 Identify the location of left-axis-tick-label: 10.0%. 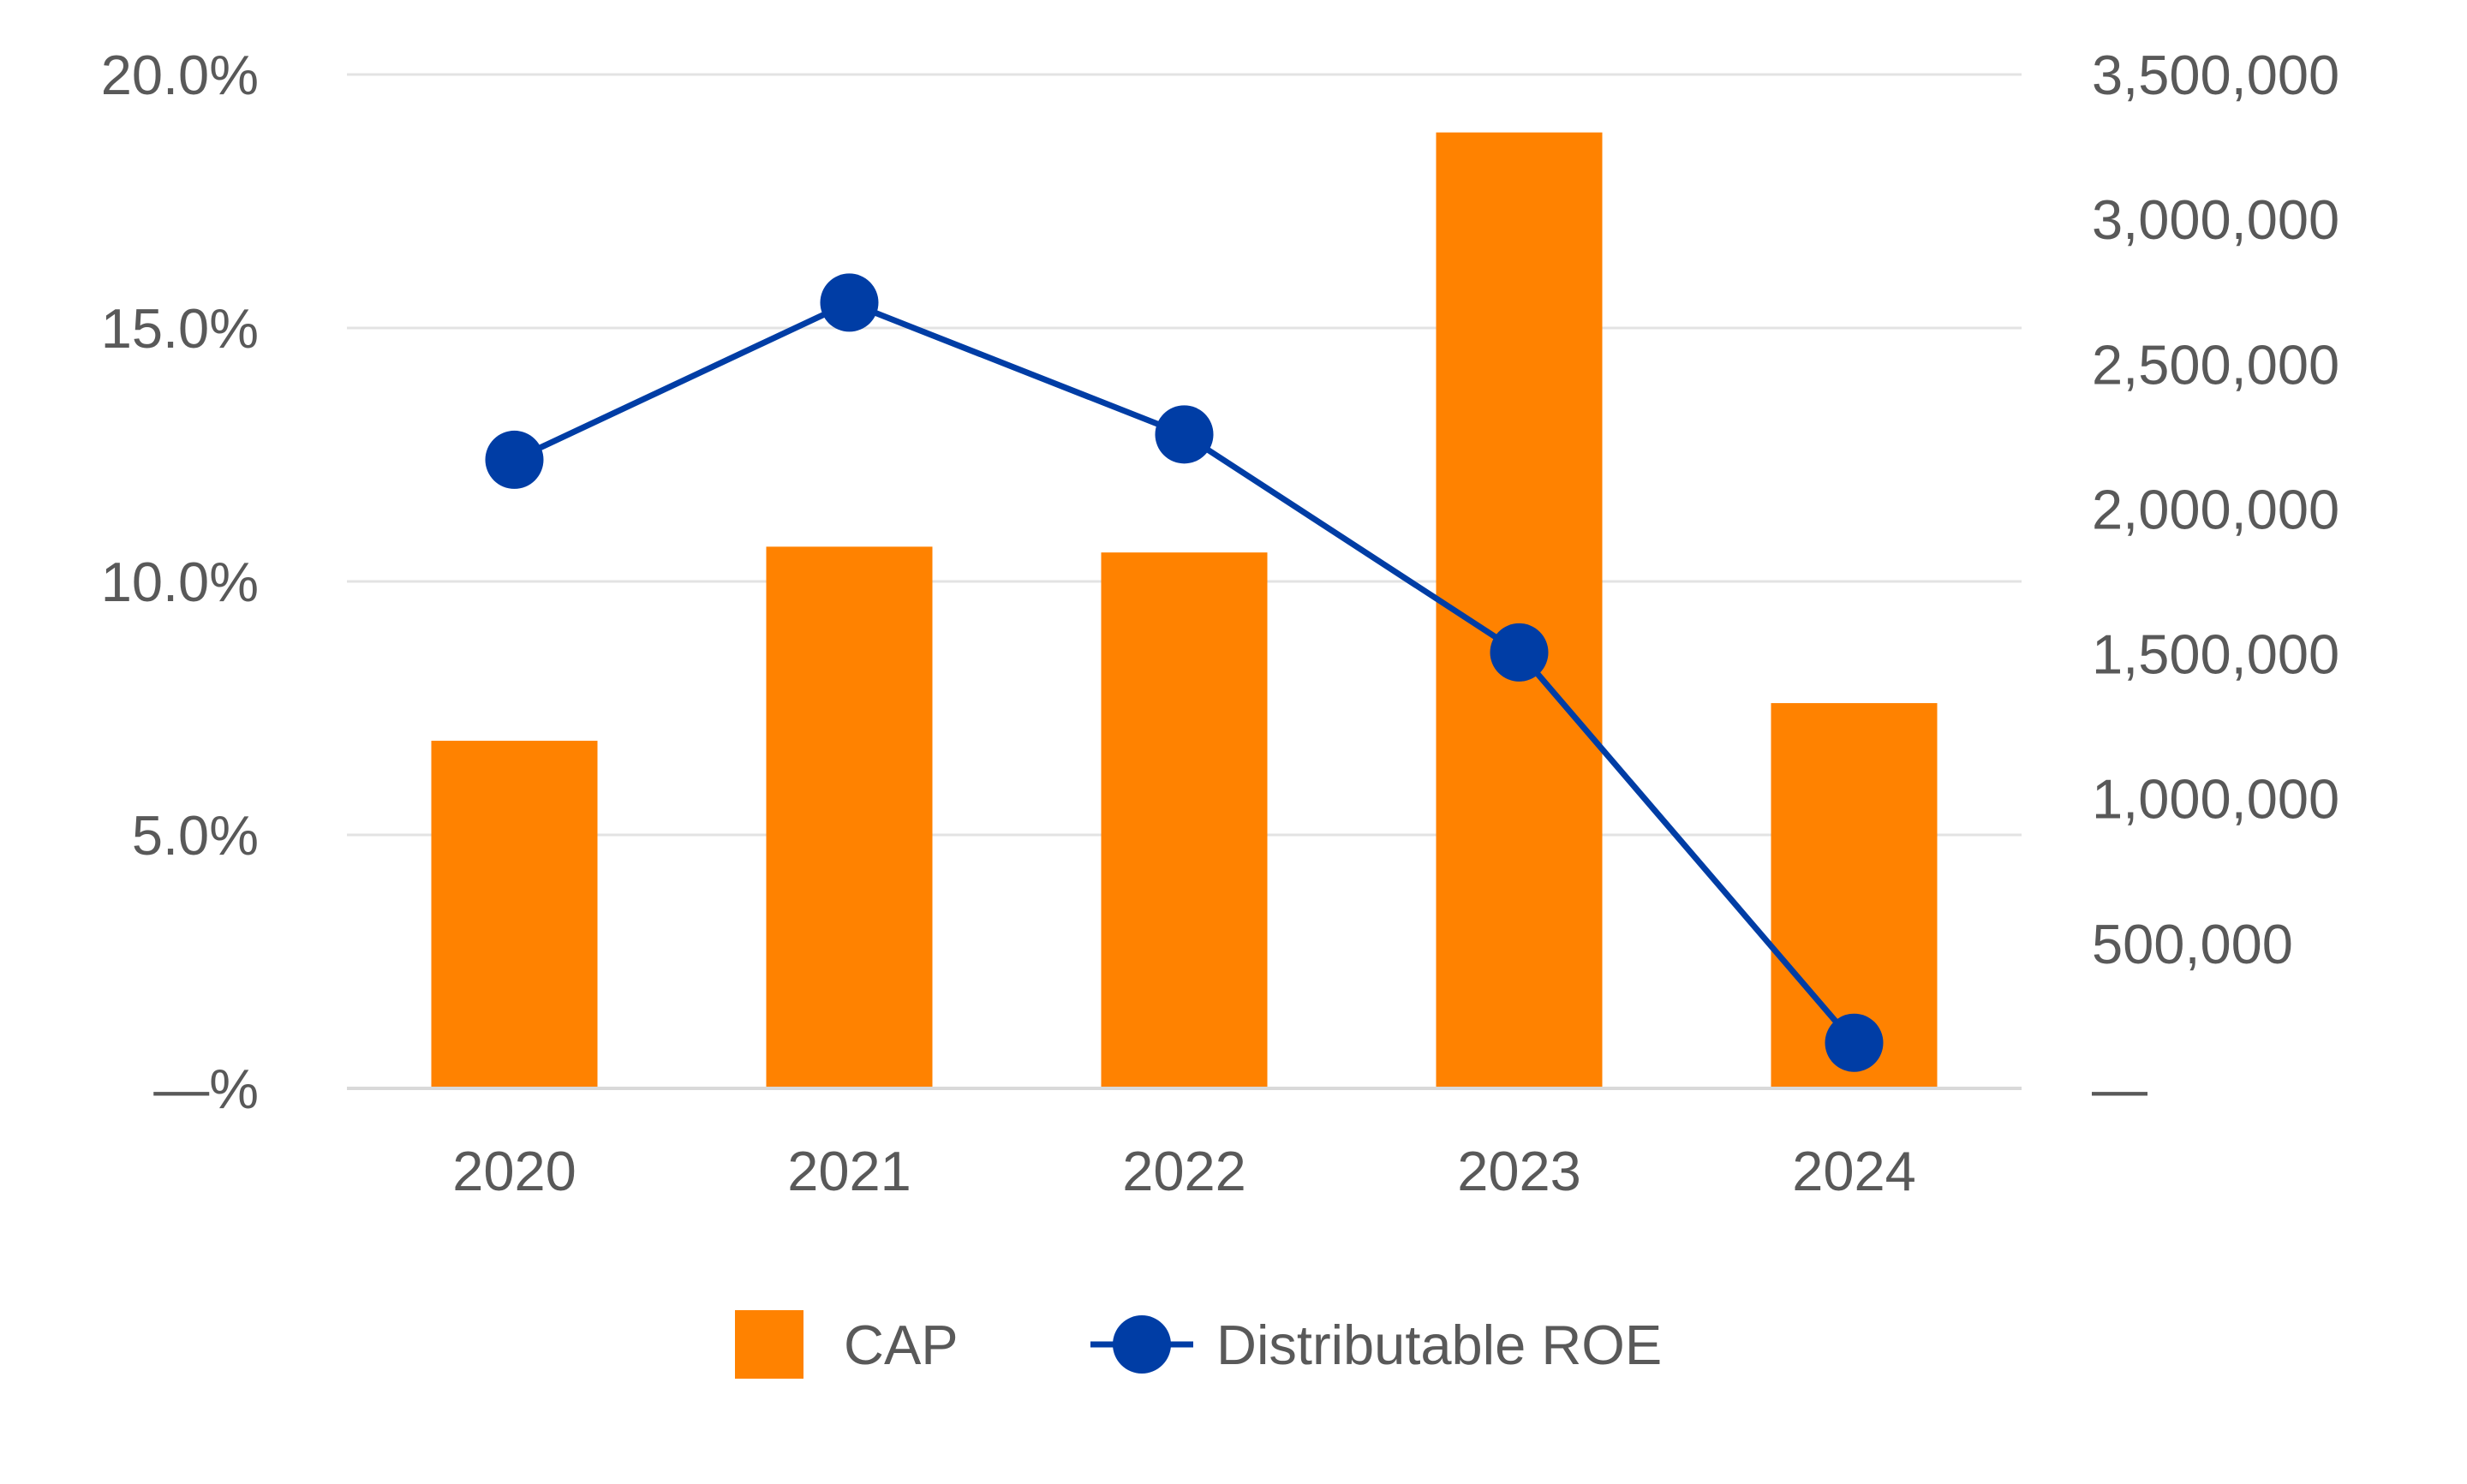
(180, 582).